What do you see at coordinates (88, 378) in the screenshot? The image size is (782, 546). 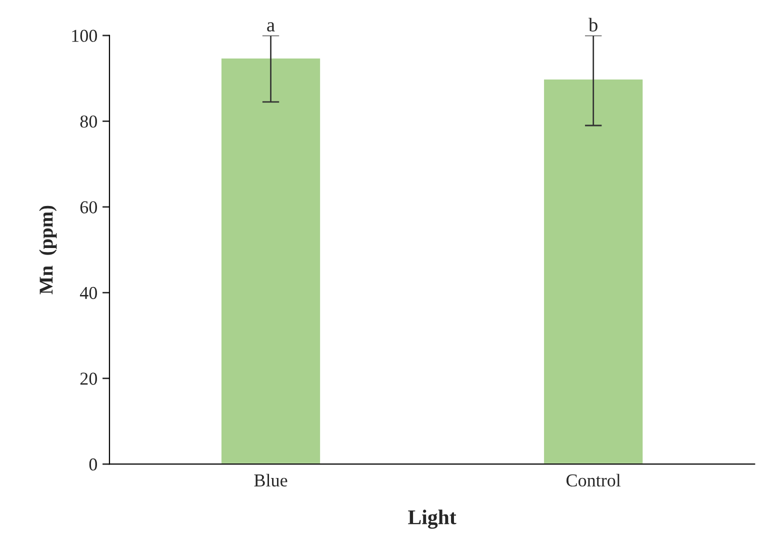 I see `y-tick-label: 20` at bounding box center [88, 378].